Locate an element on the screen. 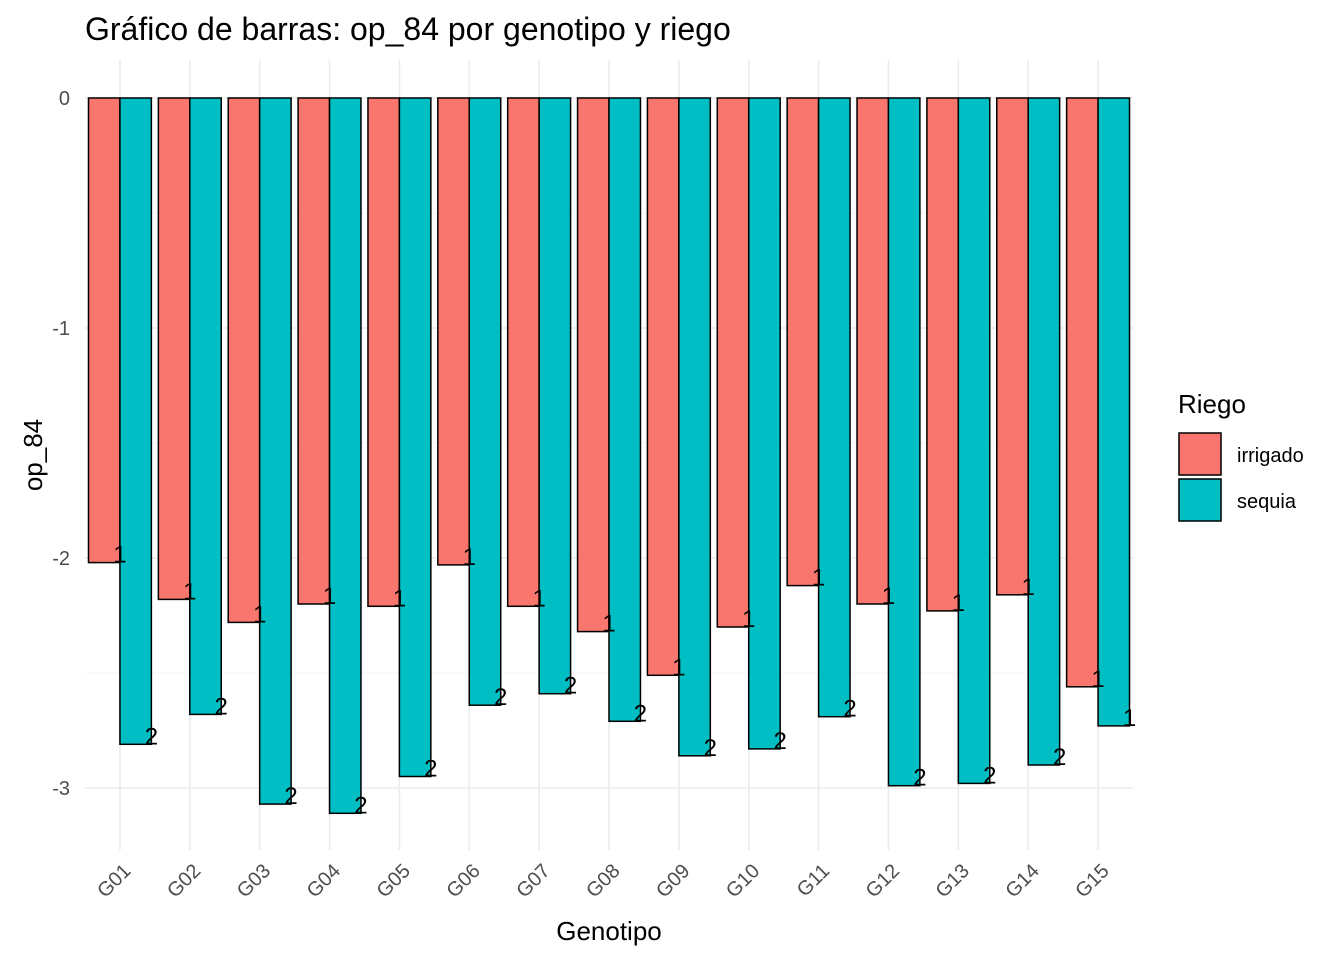 The width and height of the screenshot is (1344, 960). x-tick-label: G07 is located at coordinates (533, 881).